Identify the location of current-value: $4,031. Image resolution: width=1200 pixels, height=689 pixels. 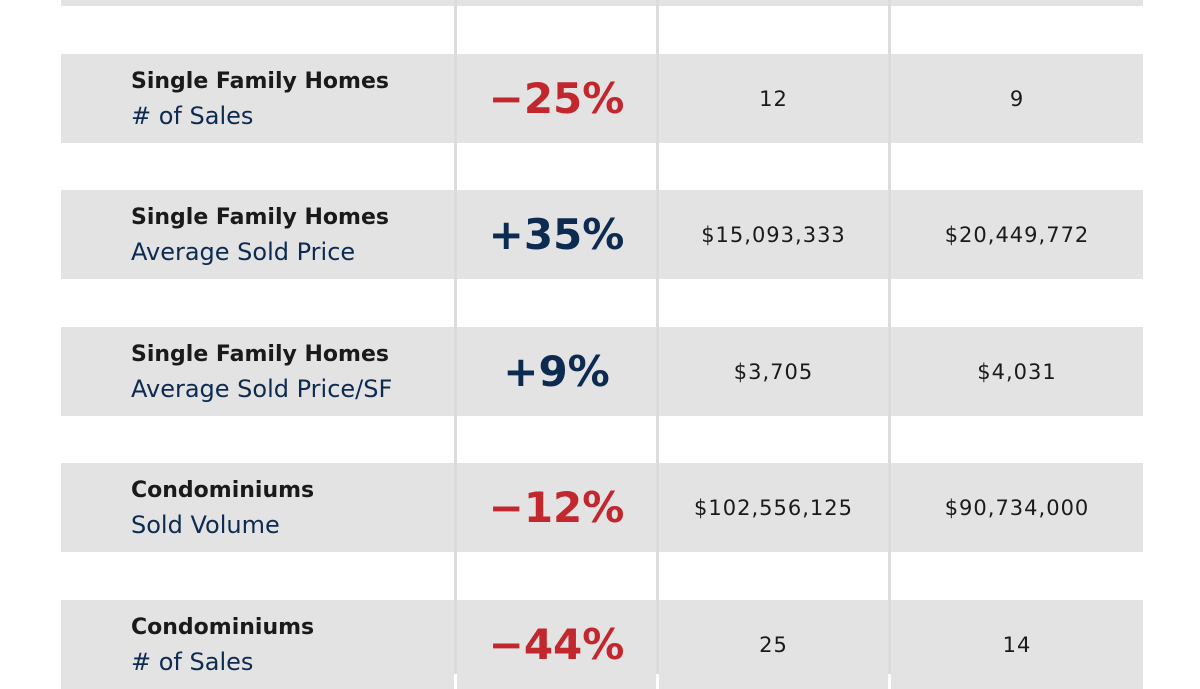
(1017, 371).